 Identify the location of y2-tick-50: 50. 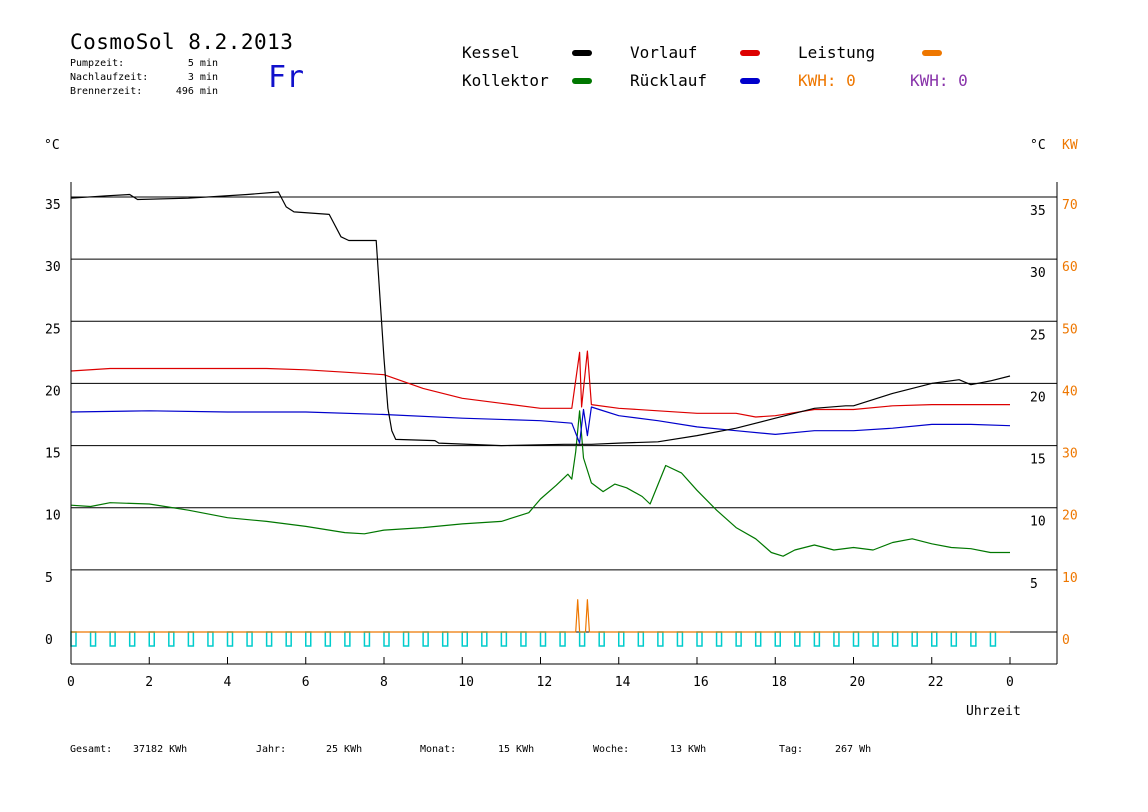
(1070, 329).